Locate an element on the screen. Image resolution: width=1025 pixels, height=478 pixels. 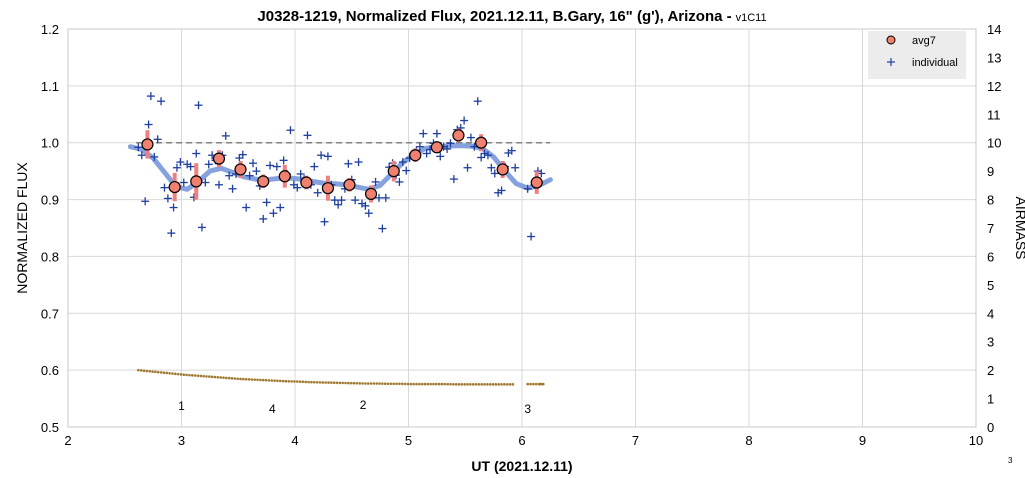
annotation-label: 1 is located at coordinates (181, 406).